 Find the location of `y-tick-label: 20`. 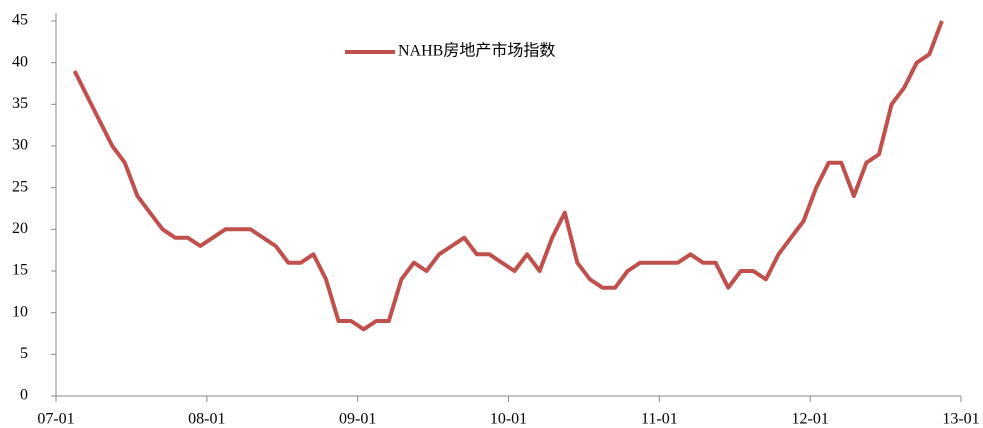

y-tick-label: 20 is located at coordinates (20, 228).